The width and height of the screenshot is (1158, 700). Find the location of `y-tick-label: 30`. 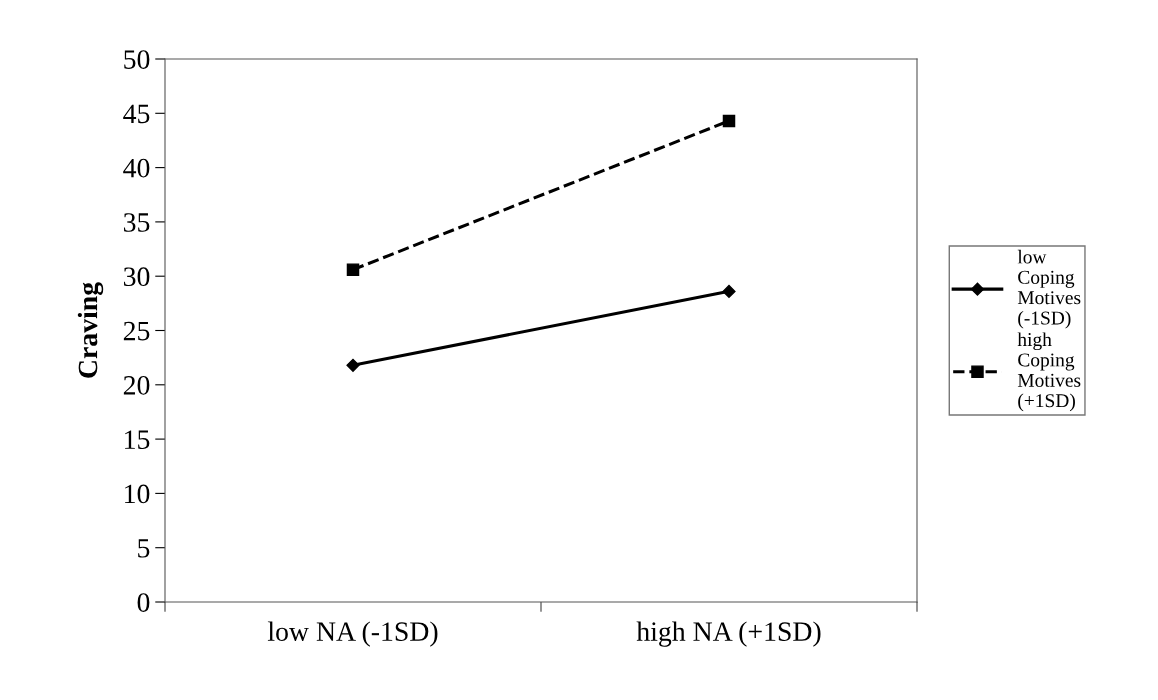

y-tick-label: 30 is located at coordinates (136, 277).